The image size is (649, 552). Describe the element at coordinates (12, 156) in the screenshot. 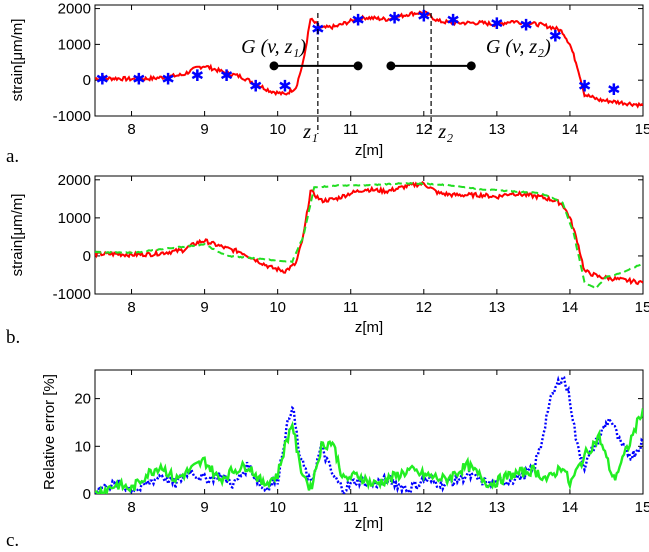

I see `panel-label-a: a.` at that location.